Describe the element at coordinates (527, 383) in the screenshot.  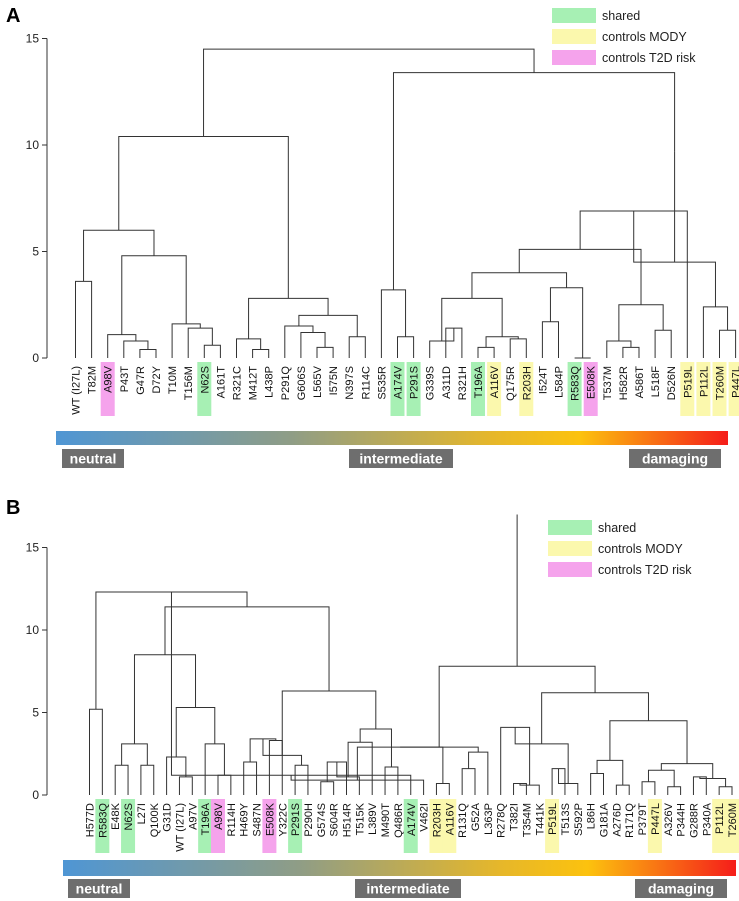
I see `leaf-label: R203H` at that location.